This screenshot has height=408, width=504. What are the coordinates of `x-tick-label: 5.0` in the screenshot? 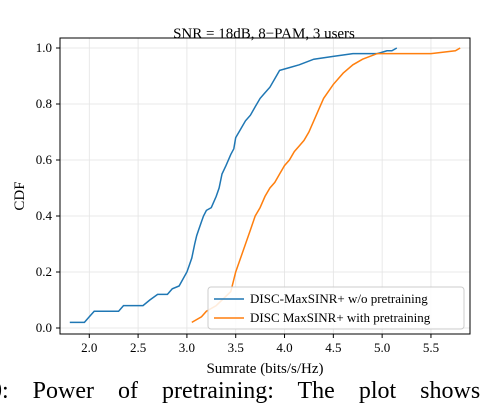 It's located at (382, 347).